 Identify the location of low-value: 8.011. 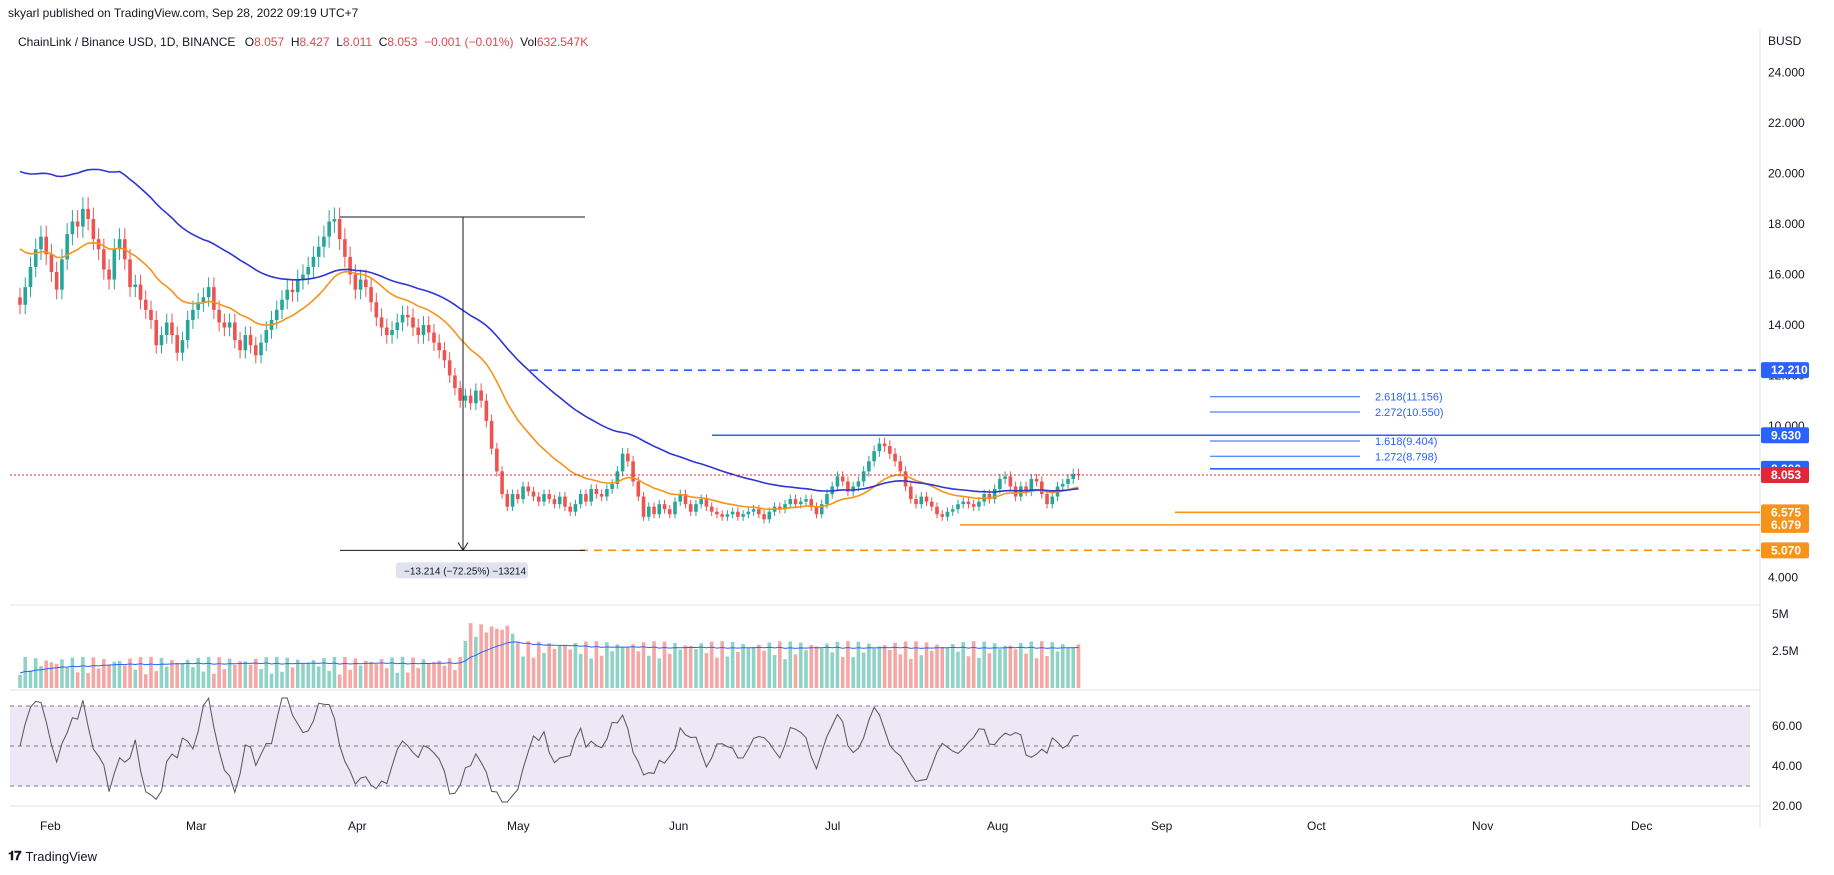
(357, 42).